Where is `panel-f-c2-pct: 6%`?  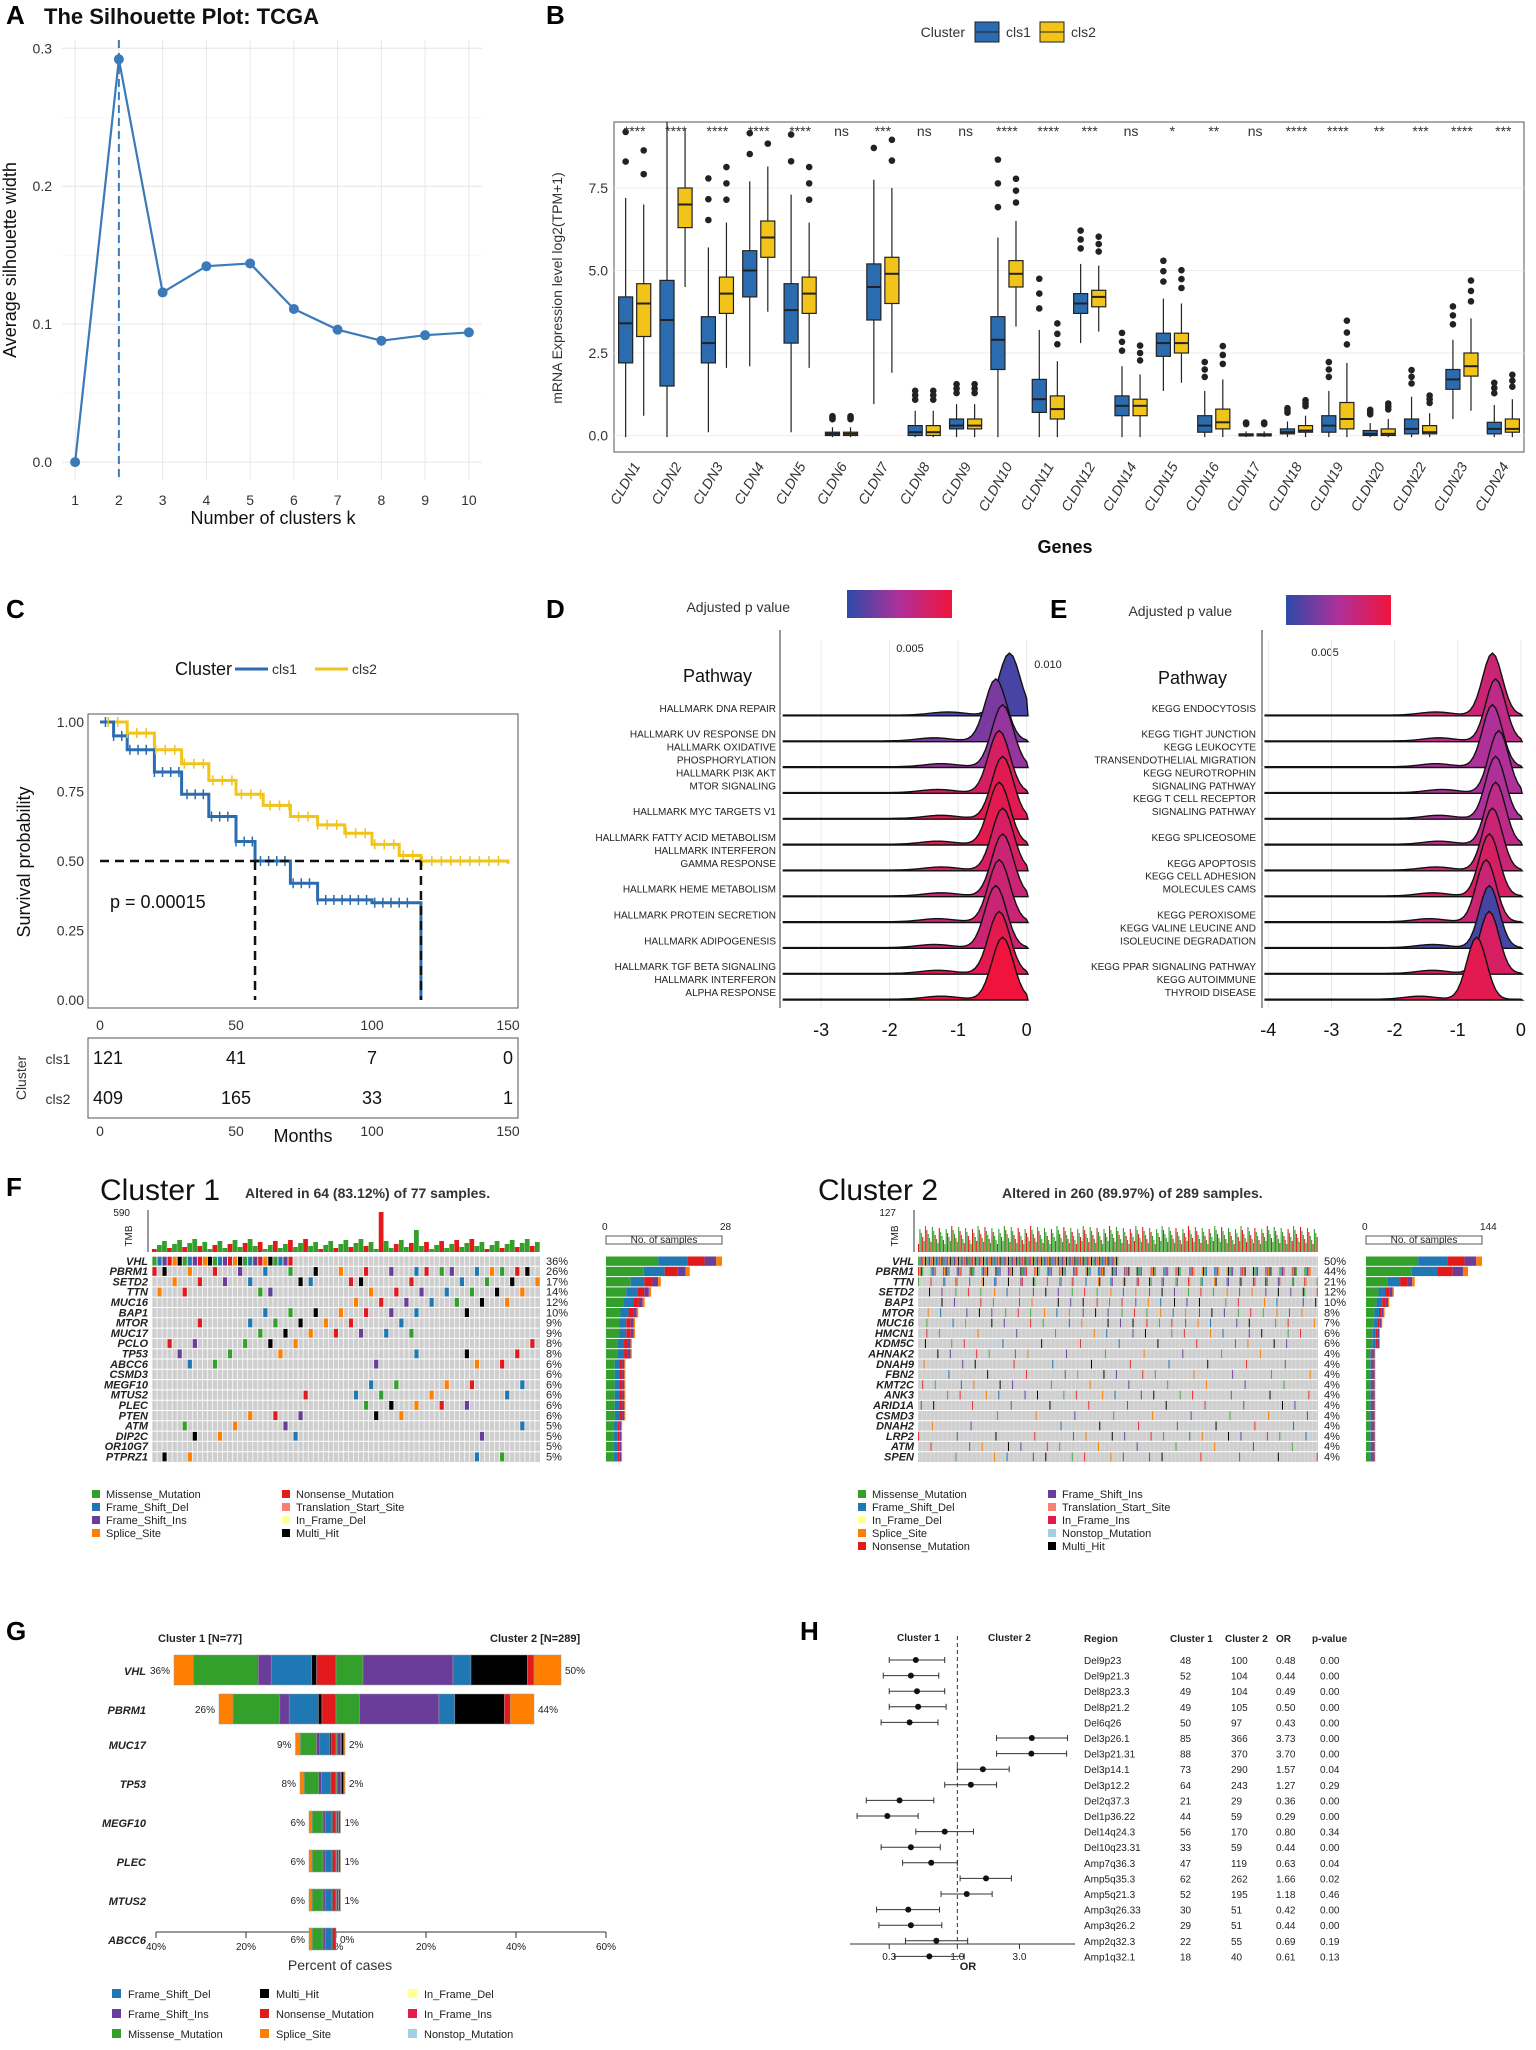
panel-f-c2-pct: 6% is located at coordinates (1332, 1334).